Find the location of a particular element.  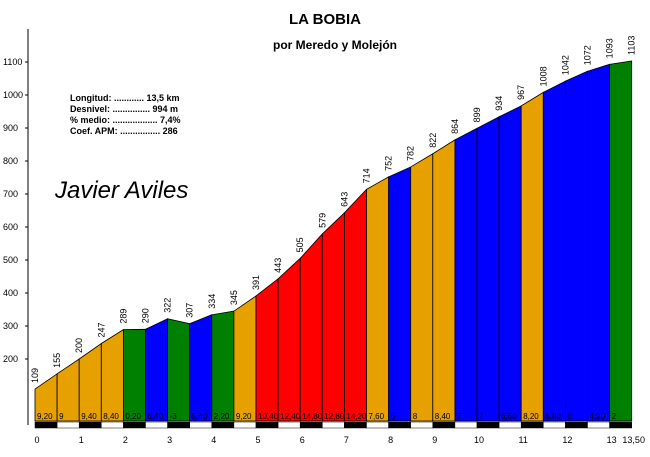

gradient-label: 5,40 is located at coordinates (200, 416).